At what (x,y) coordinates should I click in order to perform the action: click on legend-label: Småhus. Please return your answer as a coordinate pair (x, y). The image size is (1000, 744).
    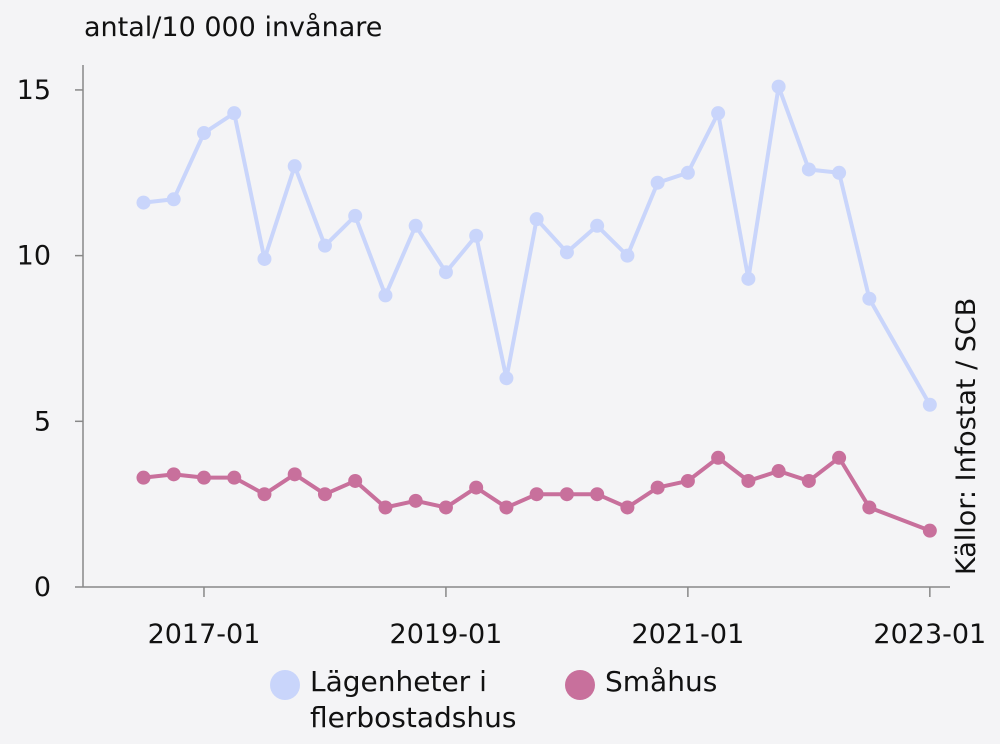
    Looking at the image, I should click on (661, 681).